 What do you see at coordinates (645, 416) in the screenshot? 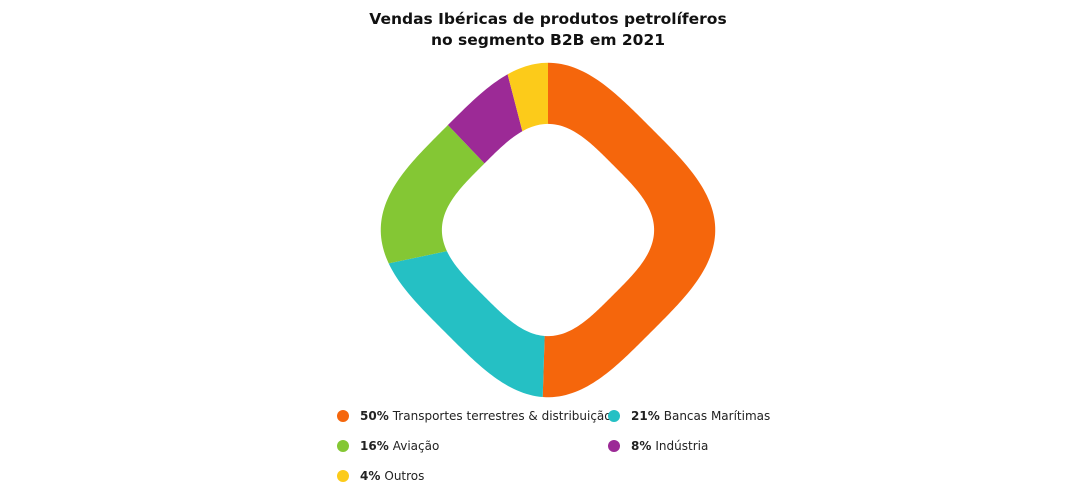
I see `legend-value-bancas: 21%` at bounding box center [645, 416].